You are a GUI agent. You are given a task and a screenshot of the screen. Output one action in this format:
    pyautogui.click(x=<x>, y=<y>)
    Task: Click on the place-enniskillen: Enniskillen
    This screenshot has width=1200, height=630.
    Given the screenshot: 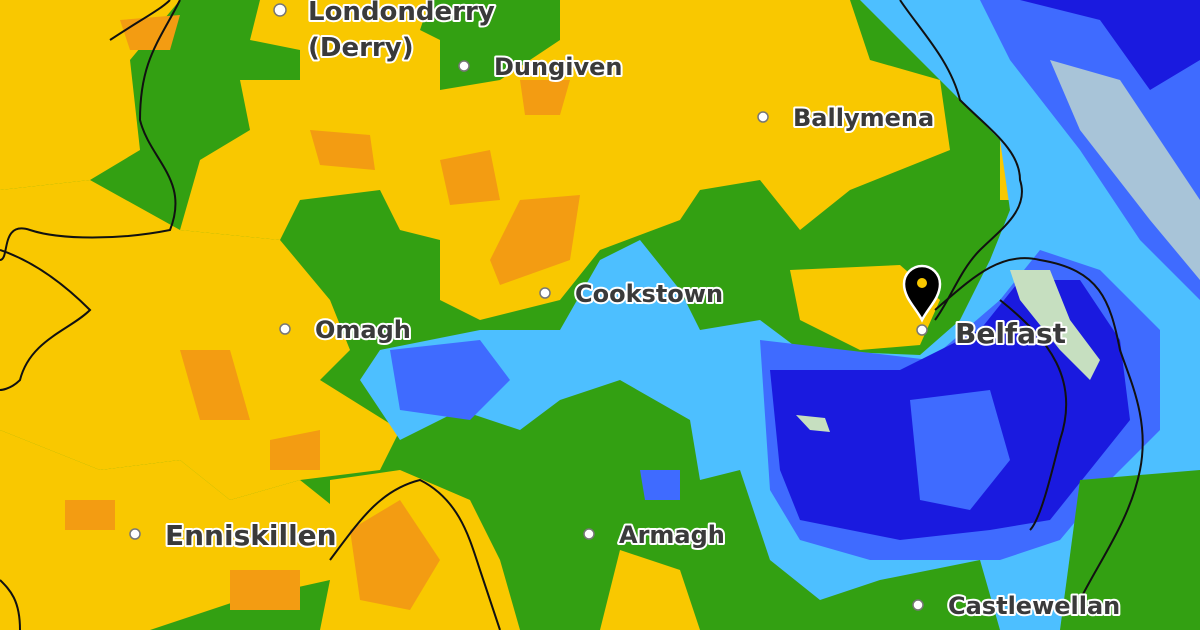 What is the action you would take?
    pyautogui.click(x=234, y=535)
    